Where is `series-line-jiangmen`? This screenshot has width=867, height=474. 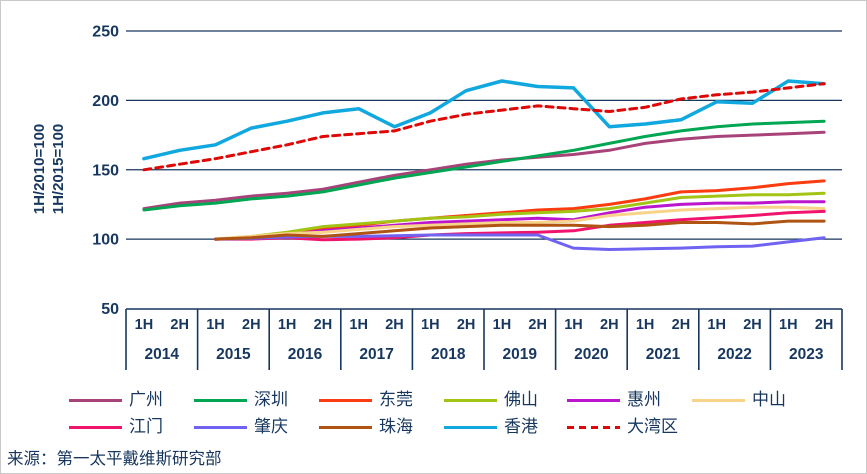 series-line-jiangmen is located at coordinates (520, 225).